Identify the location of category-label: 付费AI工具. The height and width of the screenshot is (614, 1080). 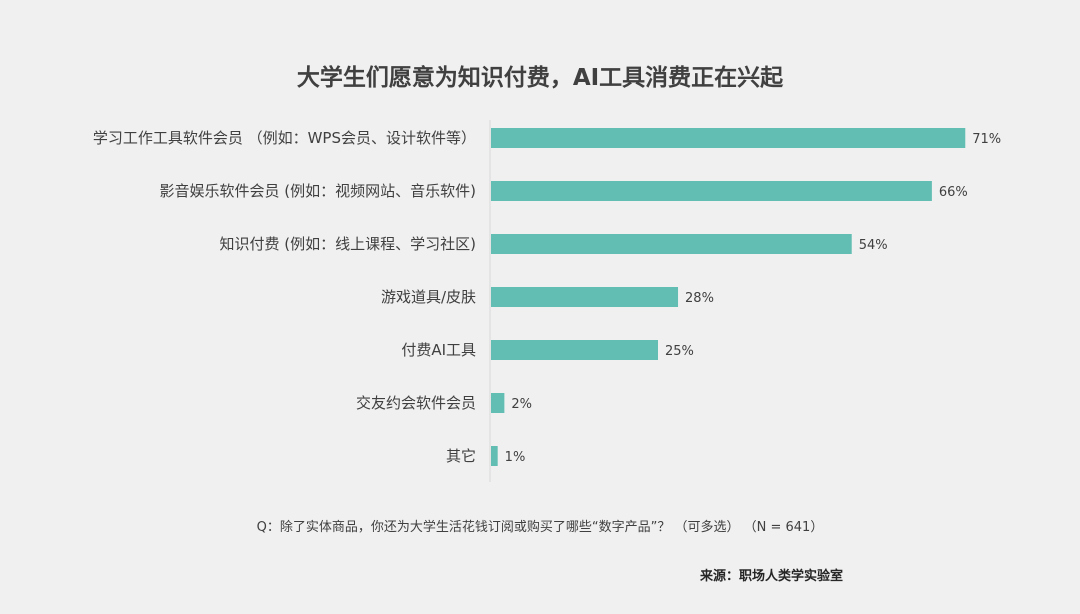
(438, 350).